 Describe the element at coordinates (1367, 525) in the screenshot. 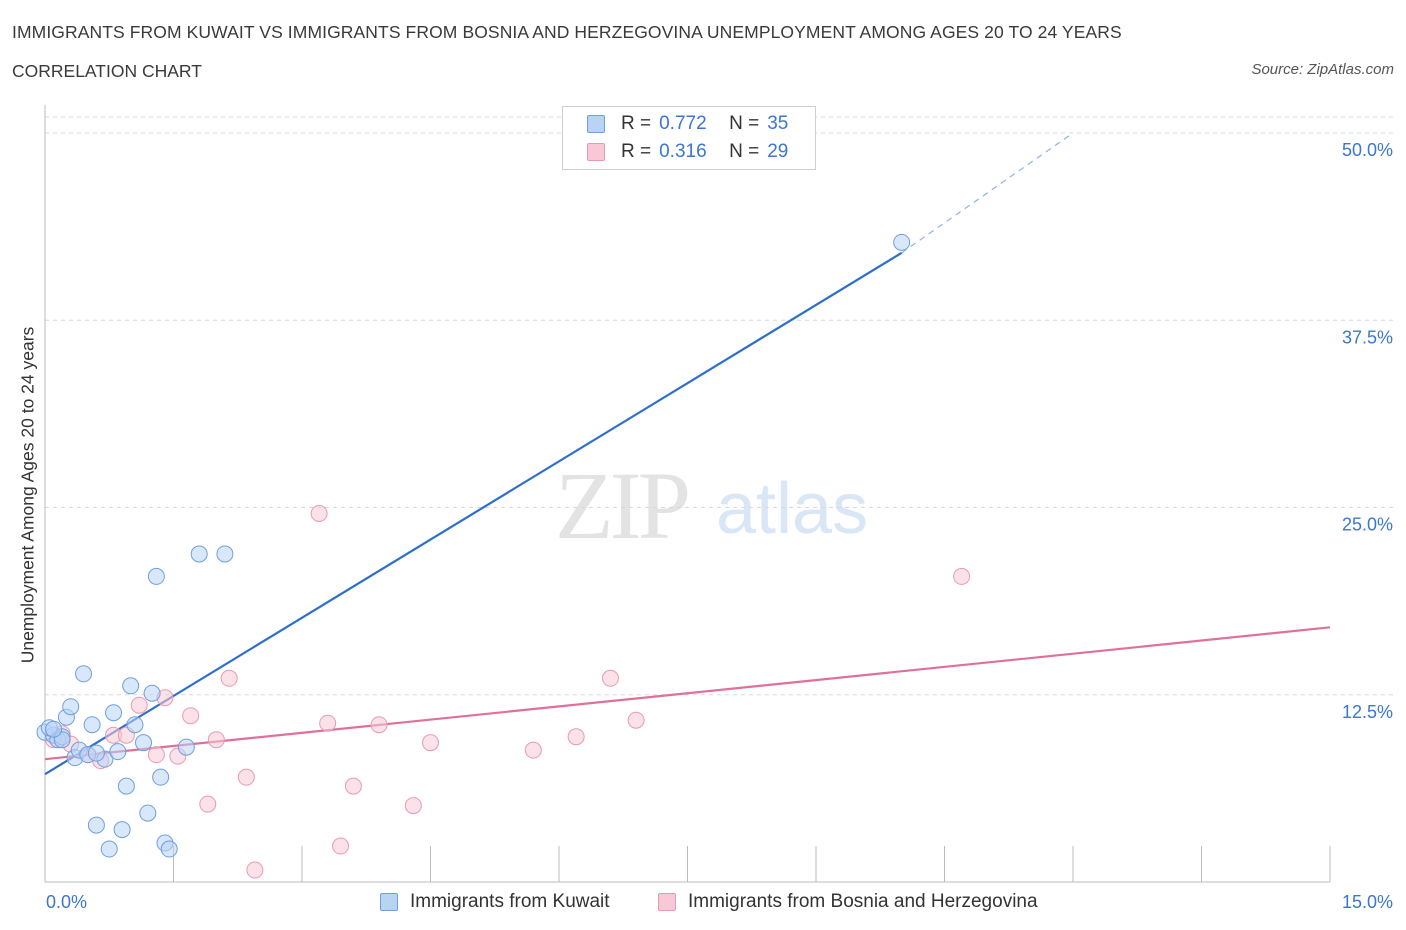

I see `y-tick-label: 25.0%` at that location.